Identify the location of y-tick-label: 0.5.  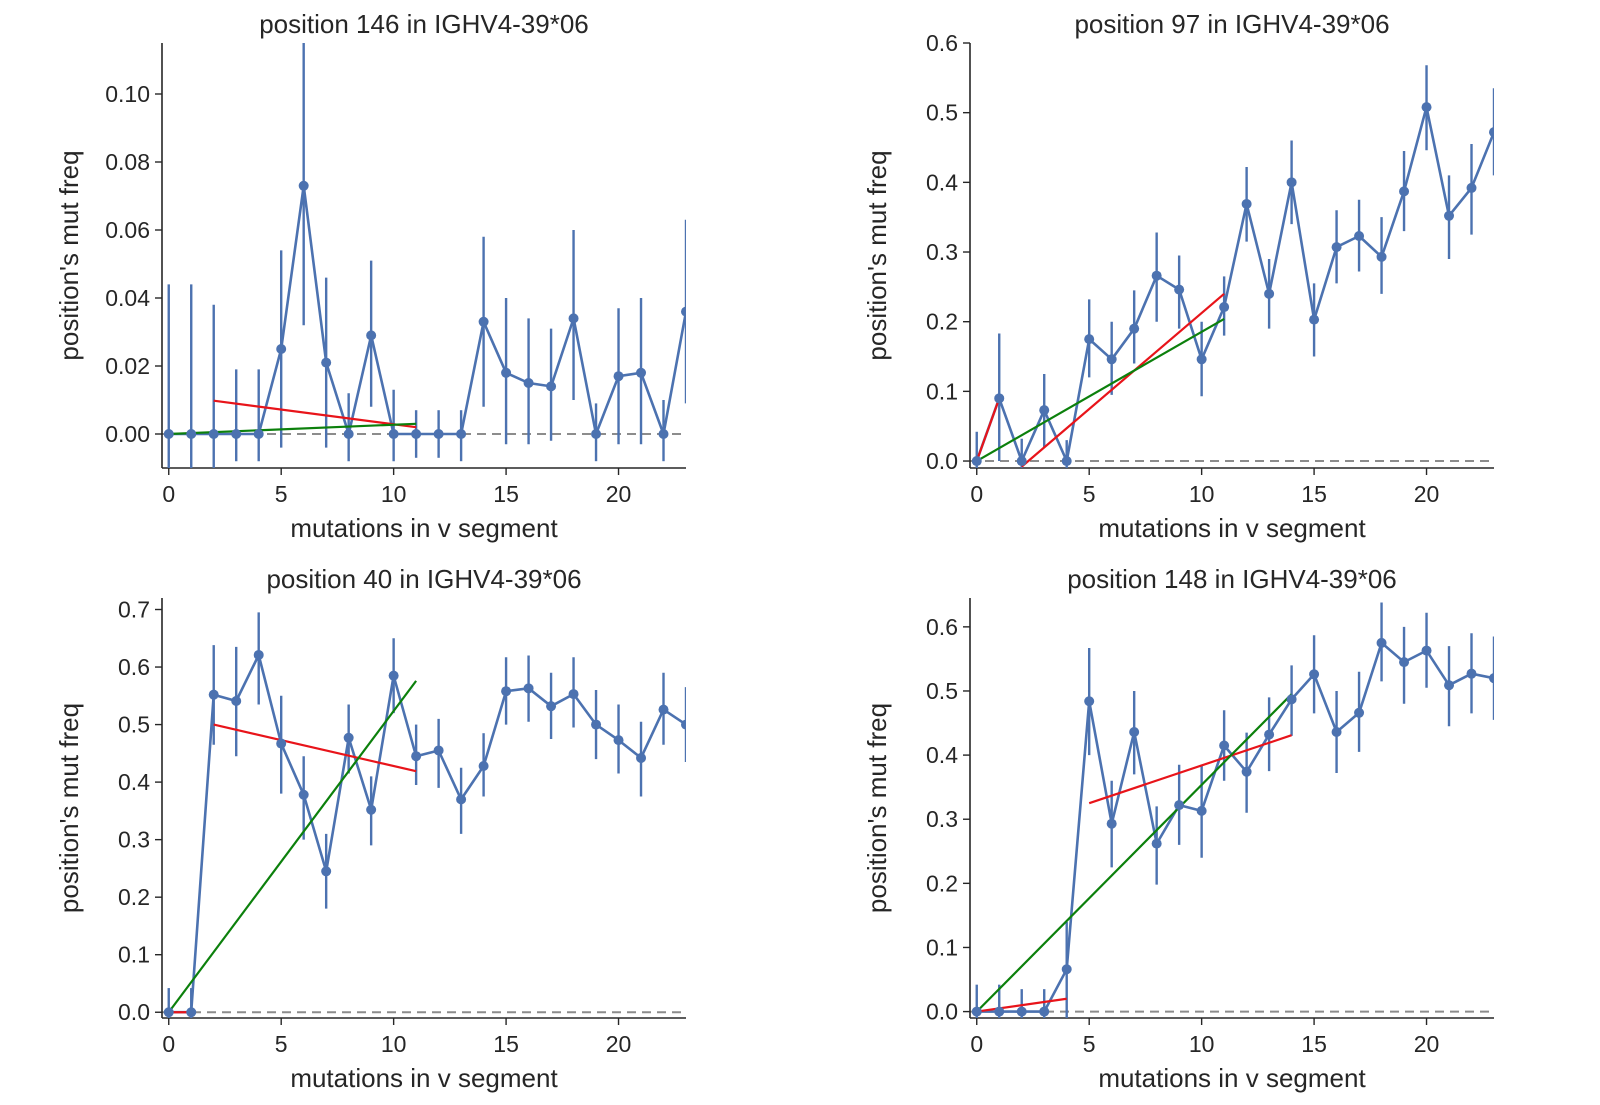
(134, 725).